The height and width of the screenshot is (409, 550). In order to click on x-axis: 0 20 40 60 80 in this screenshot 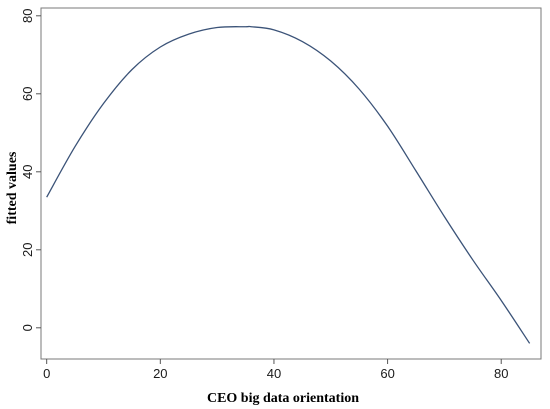, I will do `click(275, 370)`.